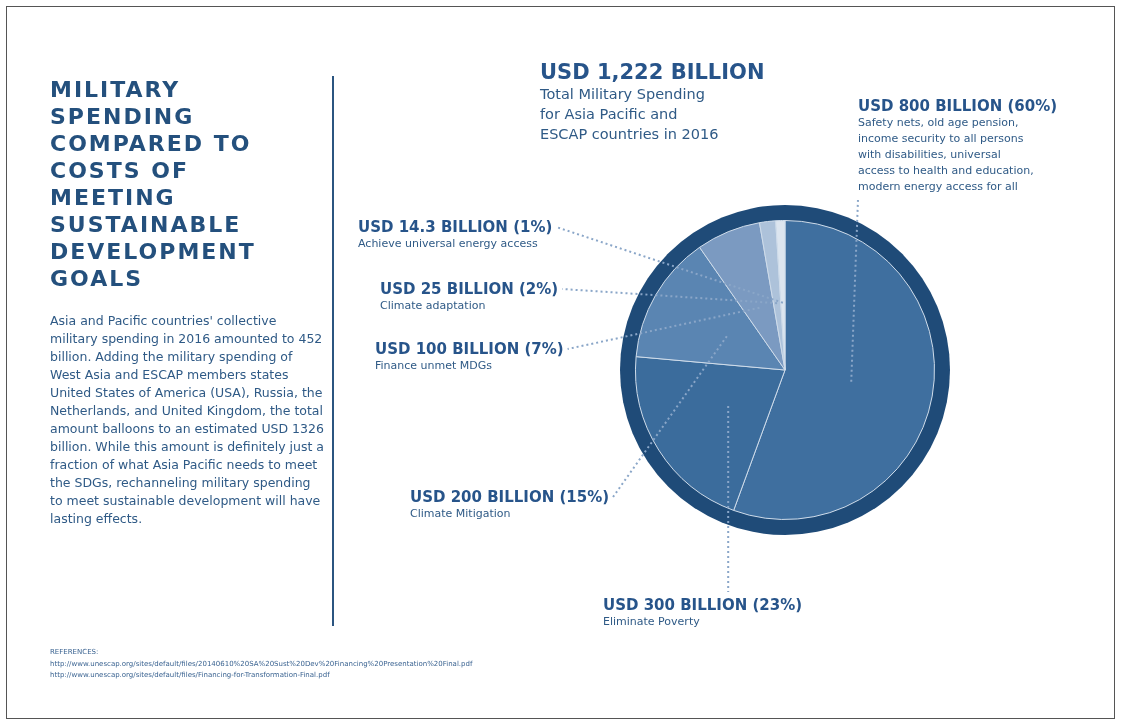 This screenshot has width=1123, height=727. Describe the element at coordinates (958, 106) in the screenshot. I see `data-label: USD 800 BILLION (60%)` at that location.